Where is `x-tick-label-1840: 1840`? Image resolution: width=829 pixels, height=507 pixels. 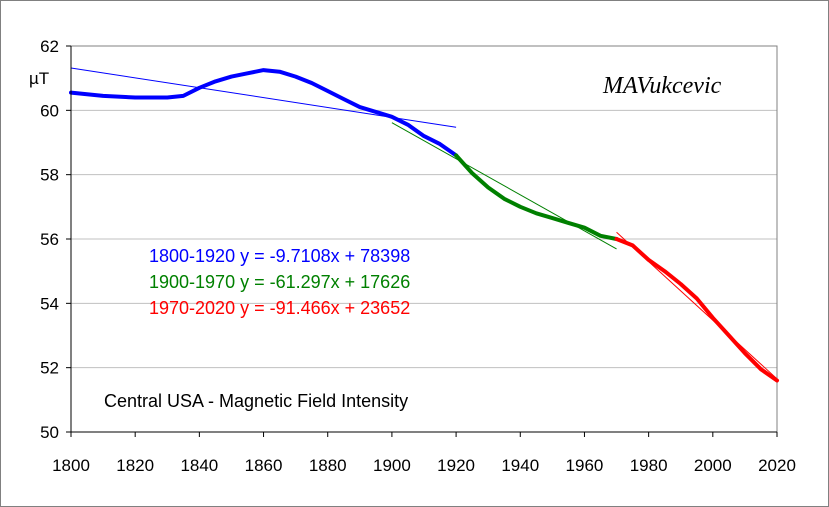
x-tick-label-1840: 1840 is located at coordinates (199, 465).